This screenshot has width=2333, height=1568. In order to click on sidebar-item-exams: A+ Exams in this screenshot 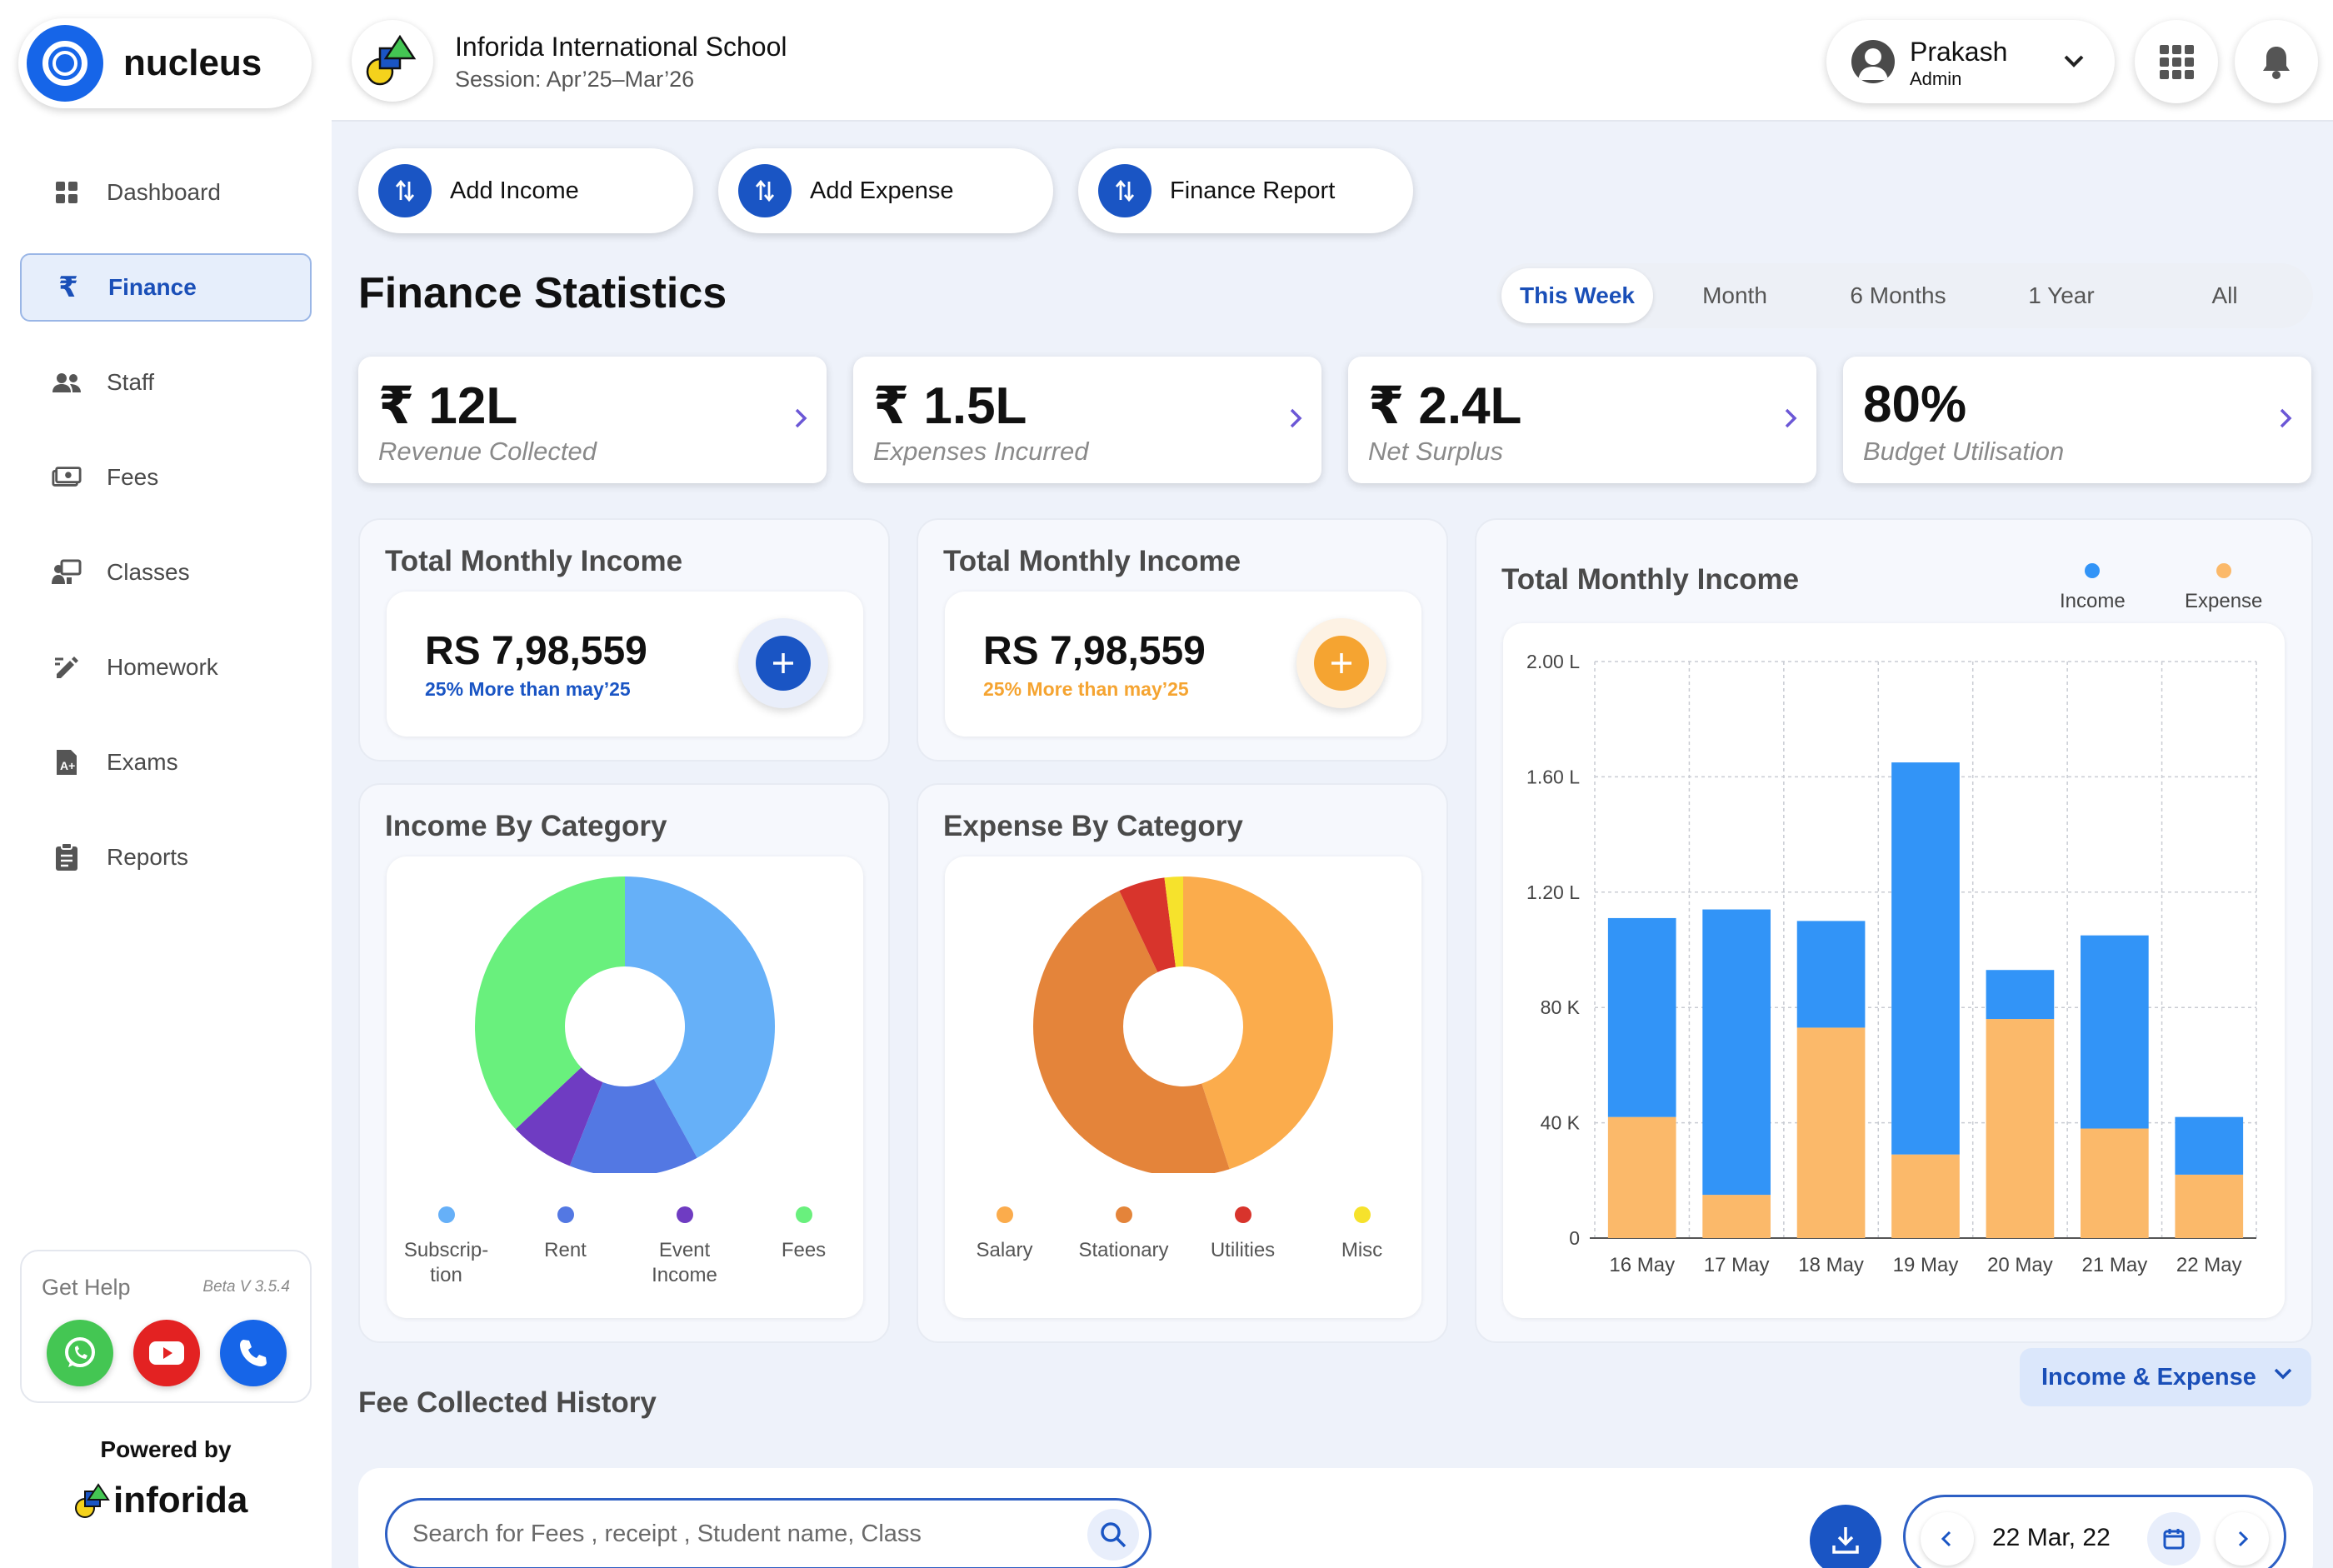, I will do `click(166, 762)`.